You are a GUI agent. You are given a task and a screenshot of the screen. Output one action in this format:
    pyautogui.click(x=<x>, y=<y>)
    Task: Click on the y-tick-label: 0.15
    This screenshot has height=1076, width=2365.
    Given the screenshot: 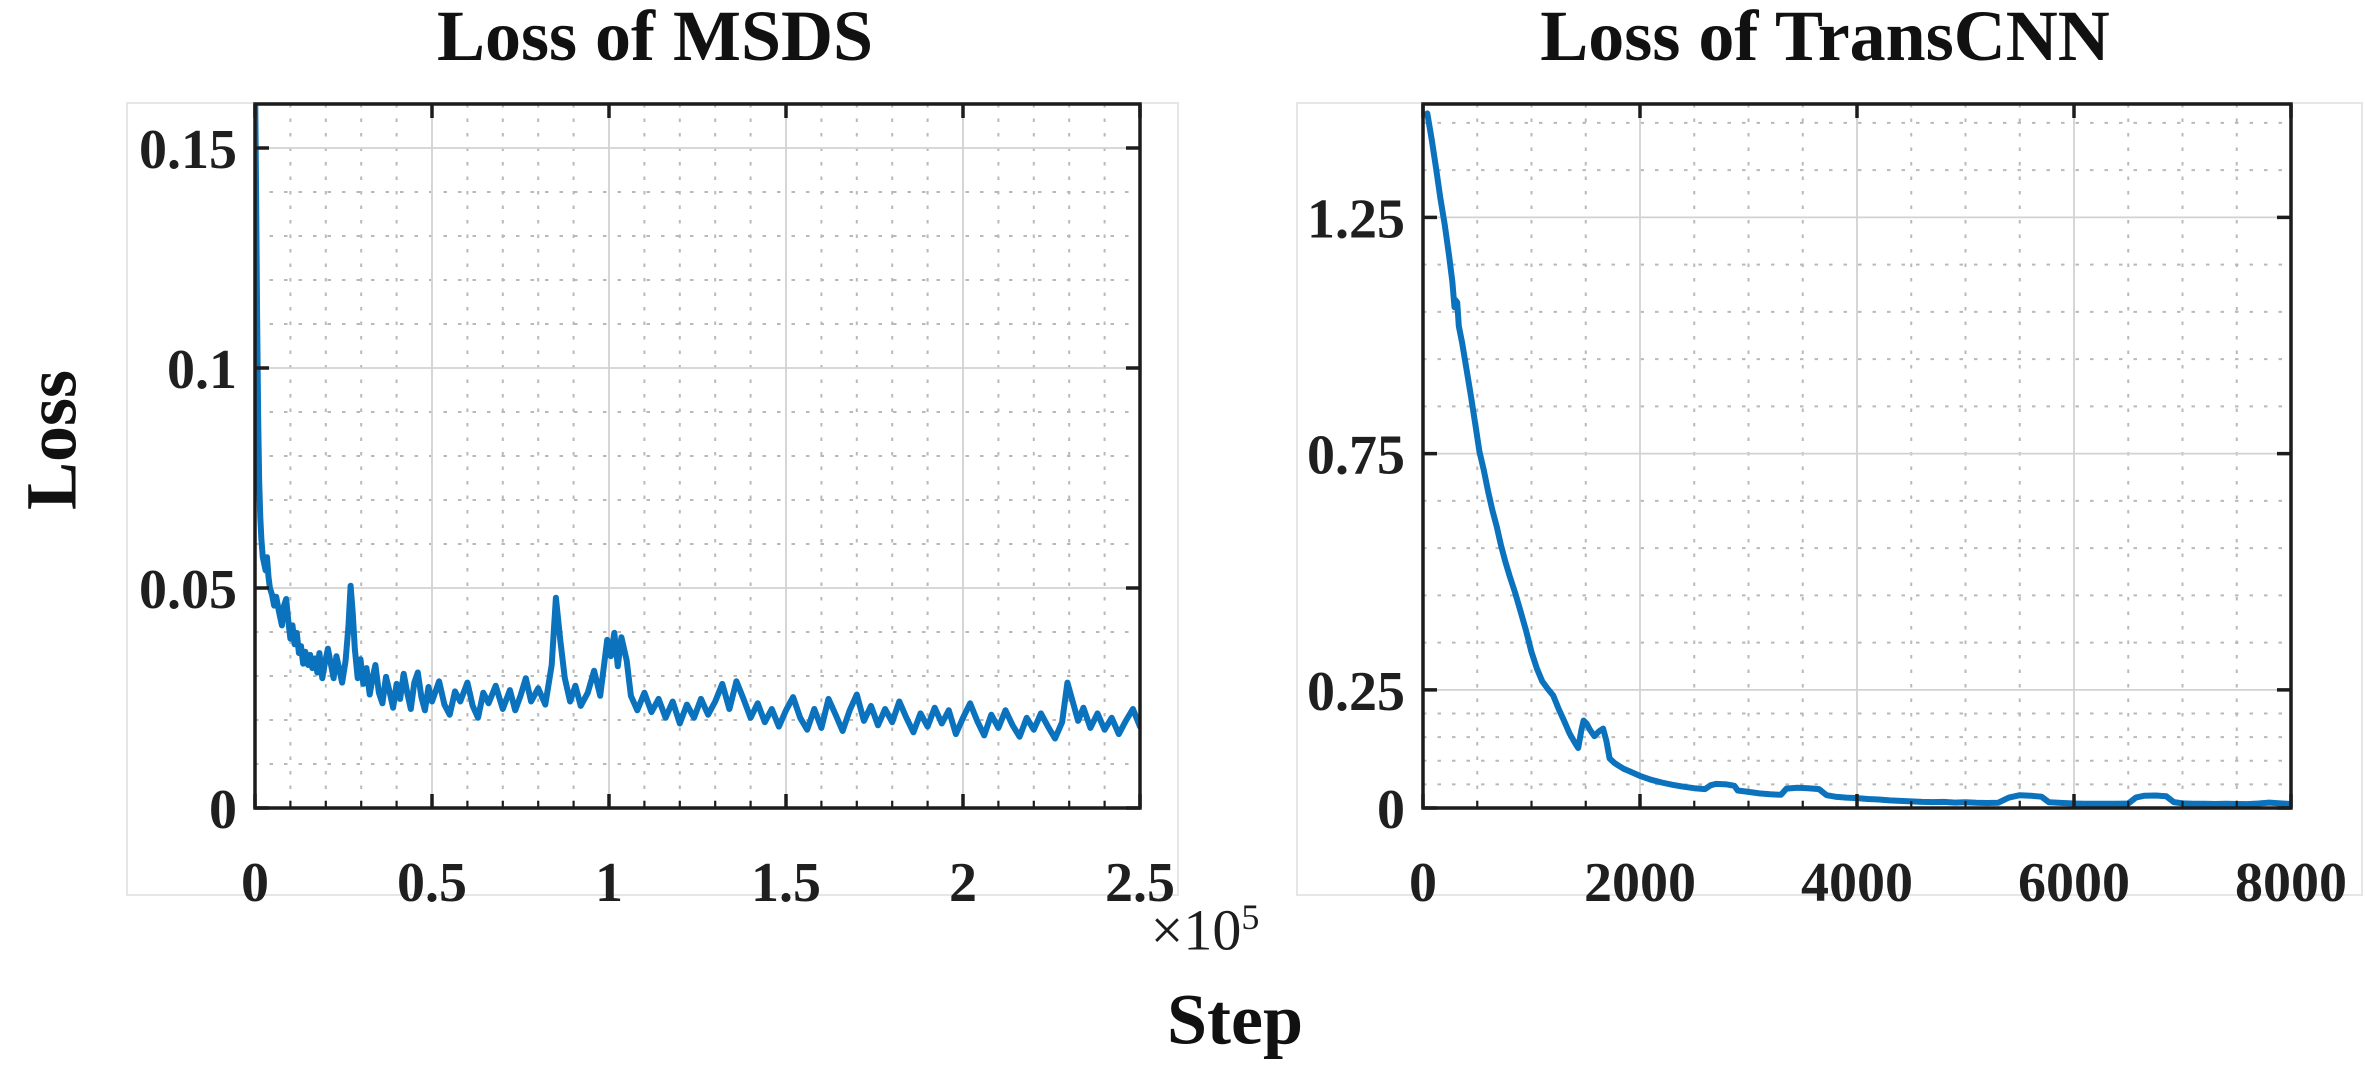 What is the action you would take?
    pyautogui.click(x=188, y=150)
    